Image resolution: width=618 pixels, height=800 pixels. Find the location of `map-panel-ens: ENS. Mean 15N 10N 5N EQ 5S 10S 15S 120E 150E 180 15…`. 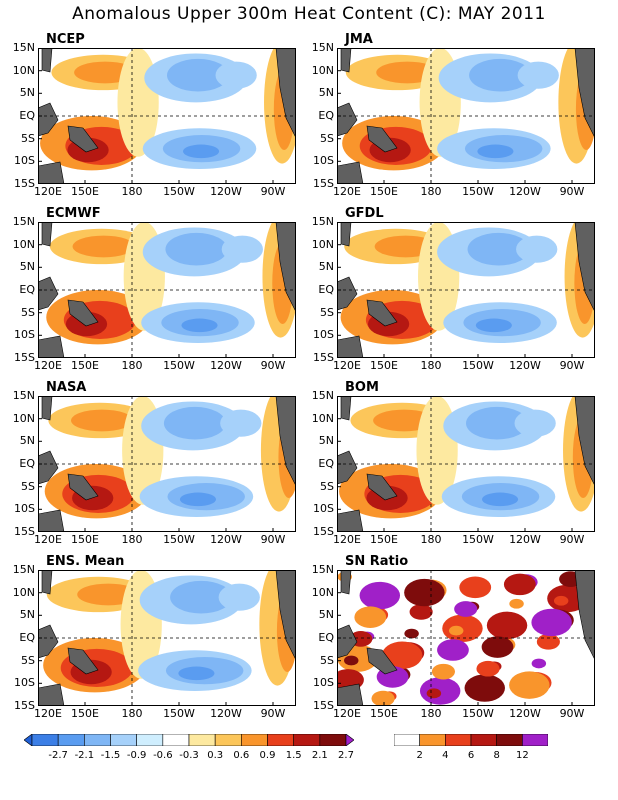

map-panel-ens: ENS. Mean 15N 10N 5N EQ 5S 10S 15S 120E 150E 180 15… is located at coordinates (161, 643).